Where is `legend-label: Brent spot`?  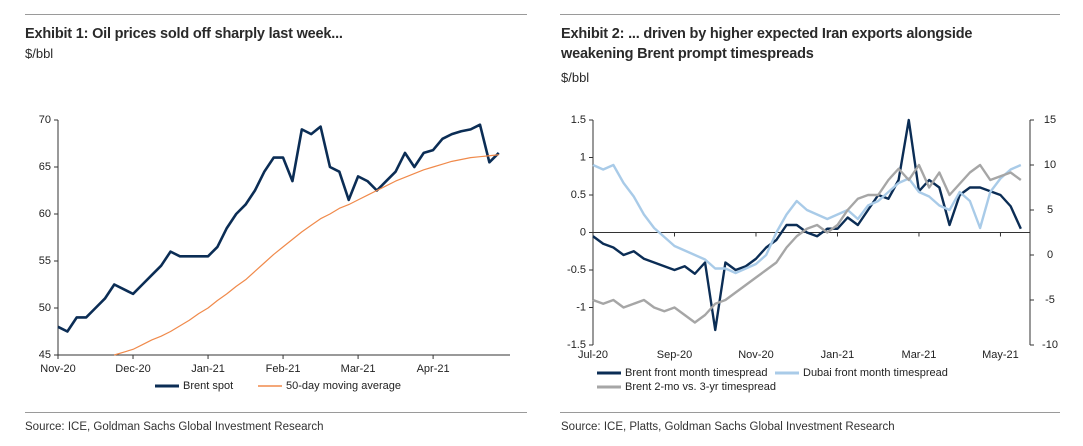
legend-label: Brent spot is located at coordinates (208, 386).